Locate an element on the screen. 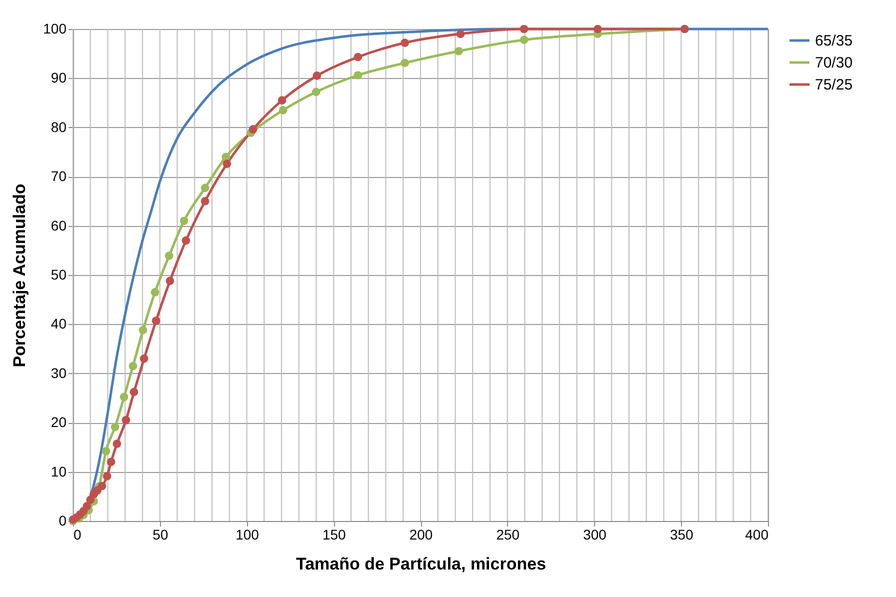  y-tick-label: 70 is located at coordinates (58, 176).